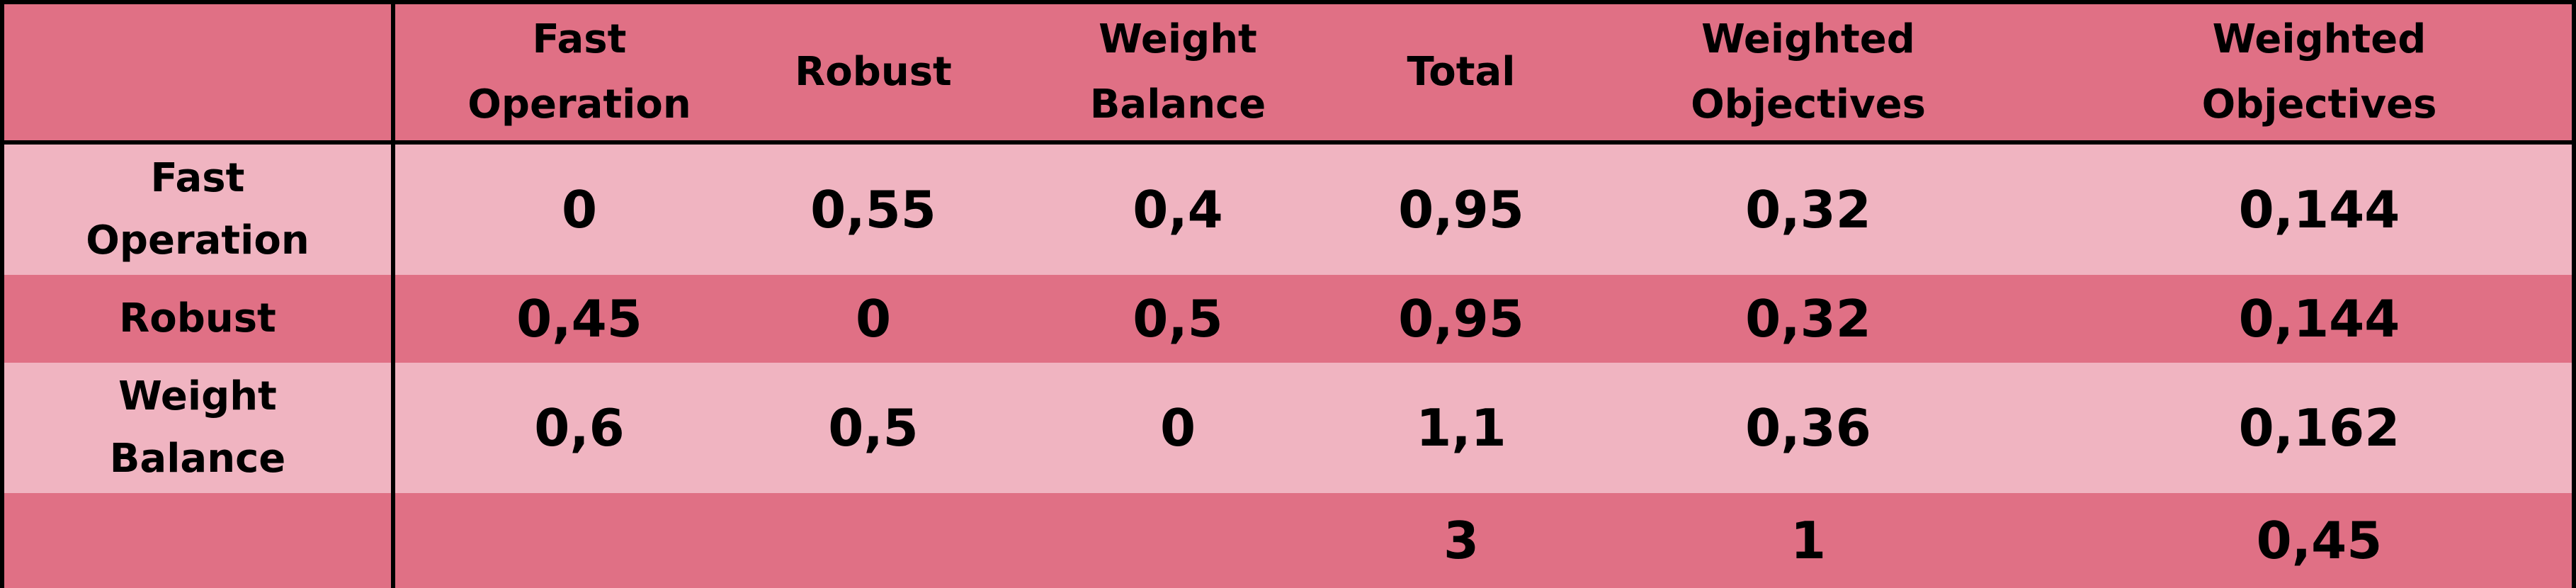 The width and height of the screenshot is (2576, 588). I want to click on table-cell: 0,4, so click(1178, 209).